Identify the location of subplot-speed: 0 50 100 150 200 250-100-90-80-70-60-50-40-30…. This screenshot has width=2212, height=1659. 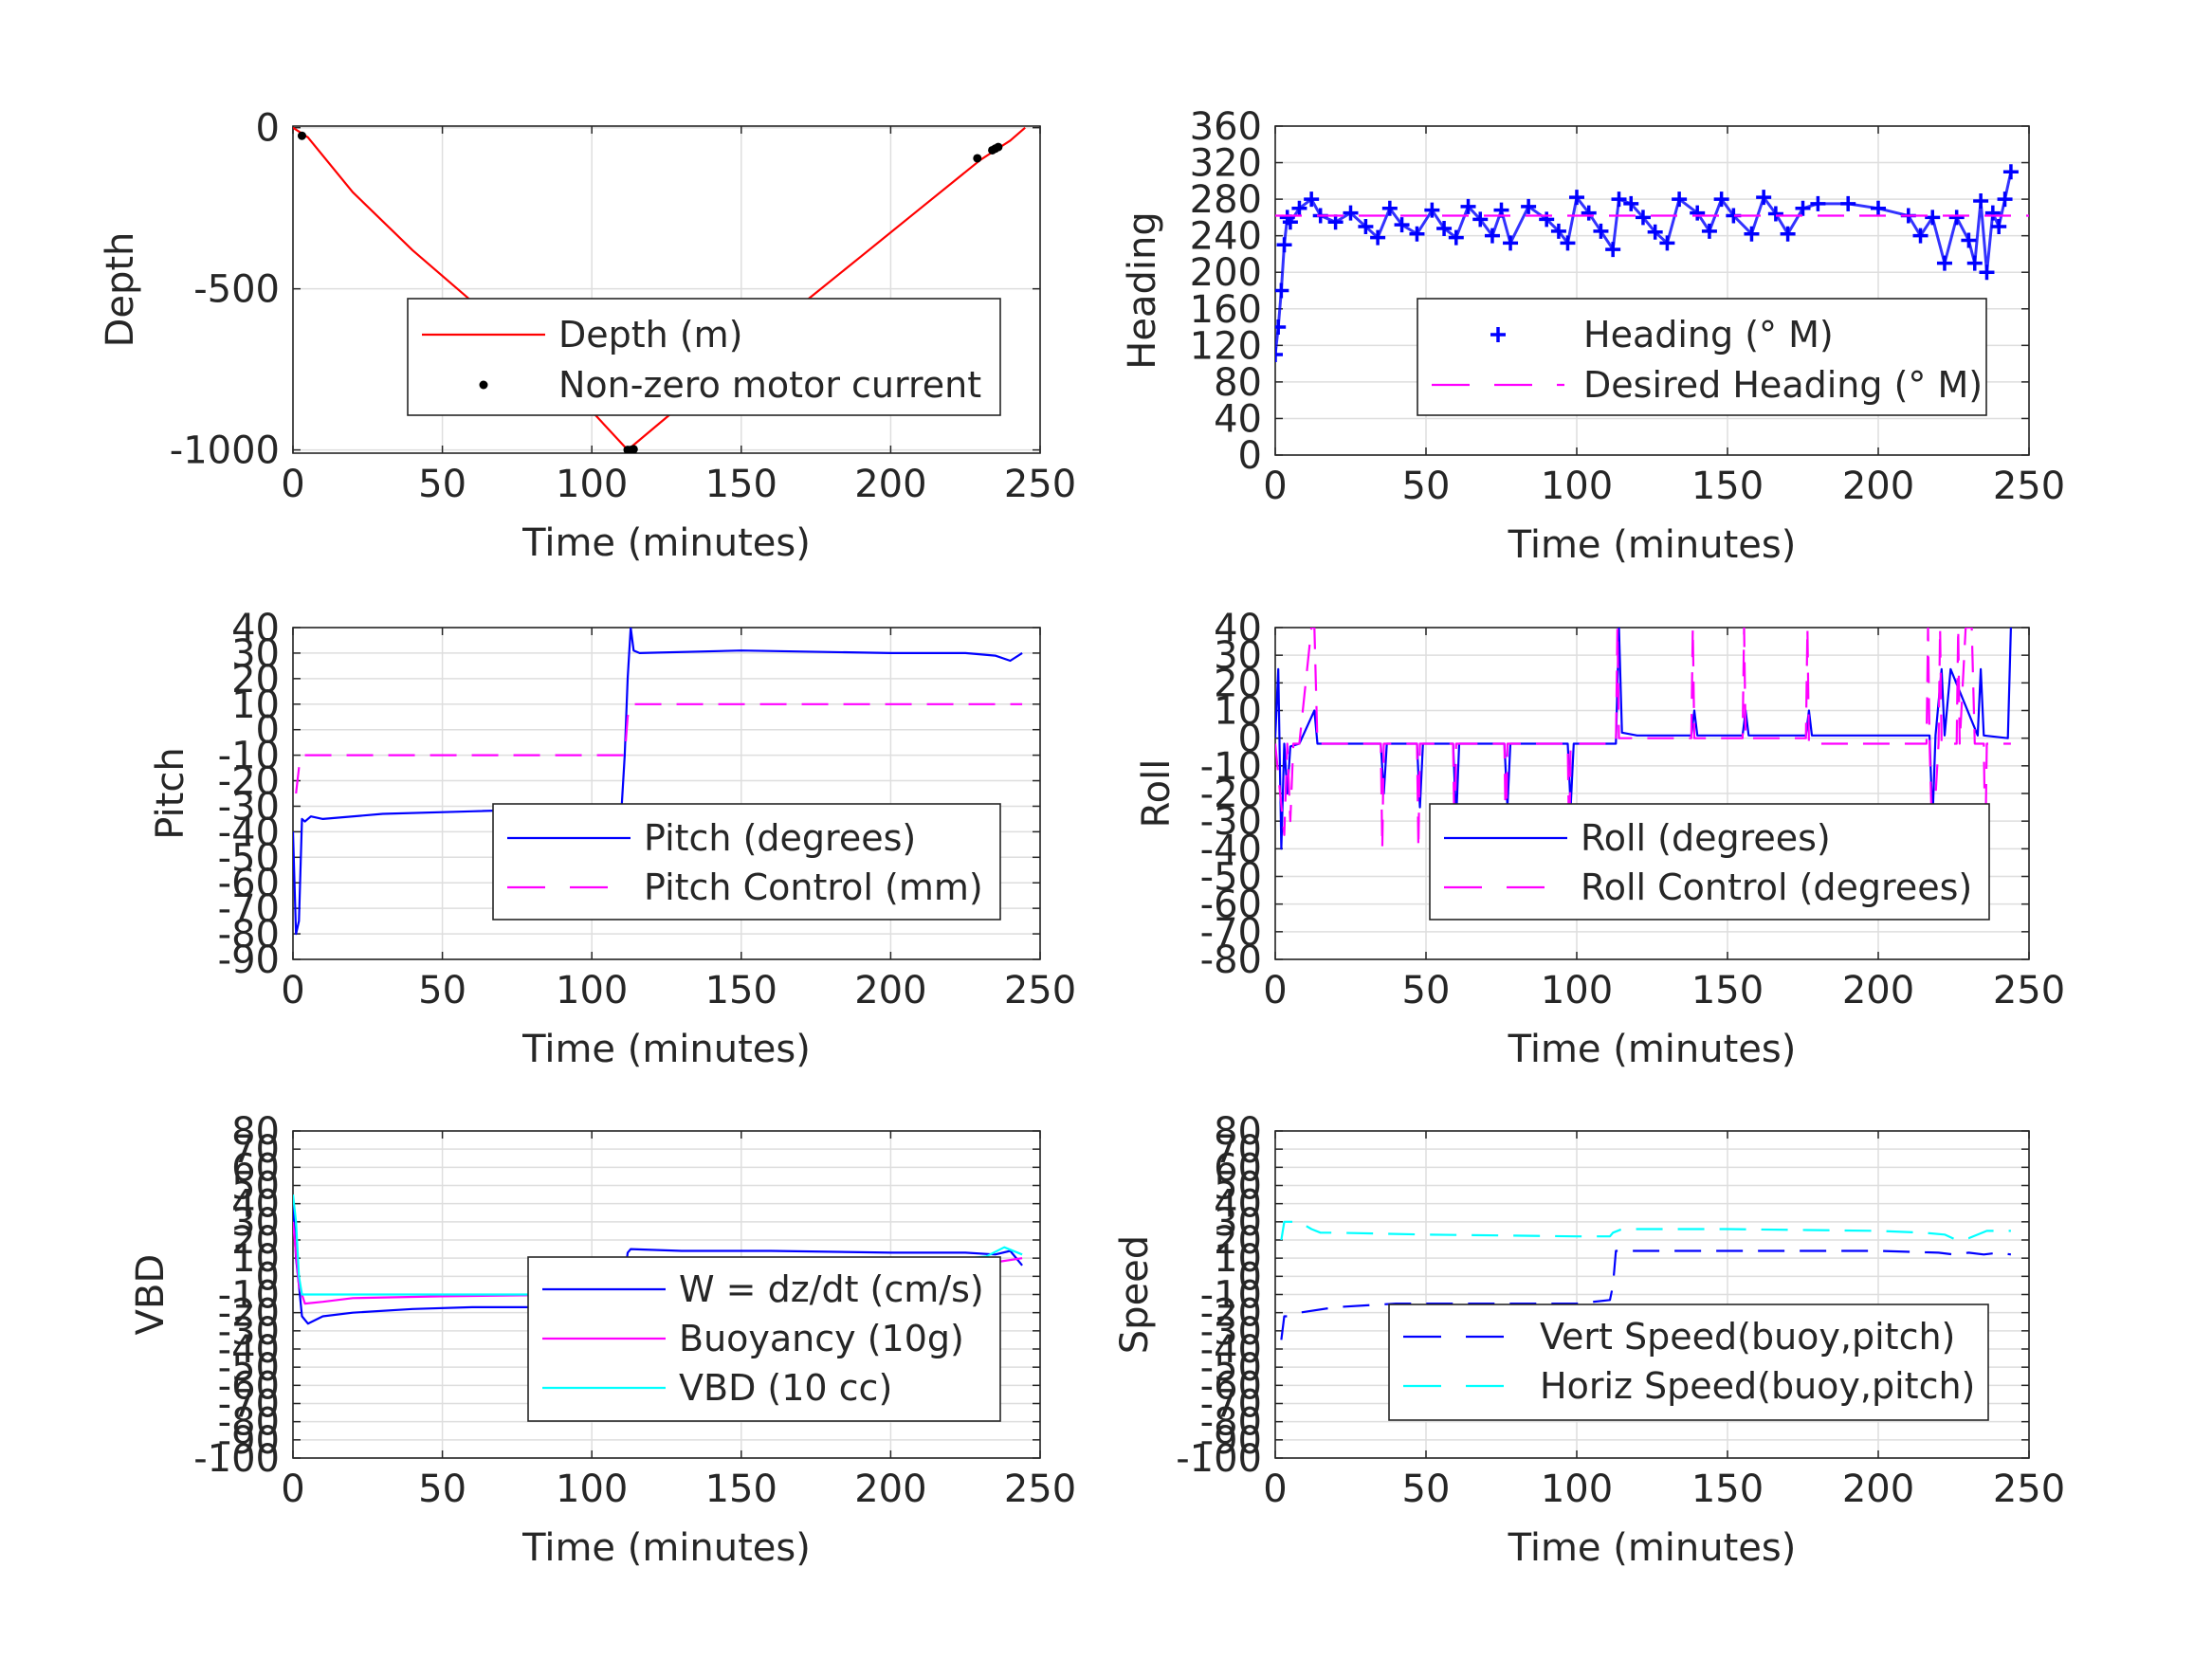
(1589, 1340).